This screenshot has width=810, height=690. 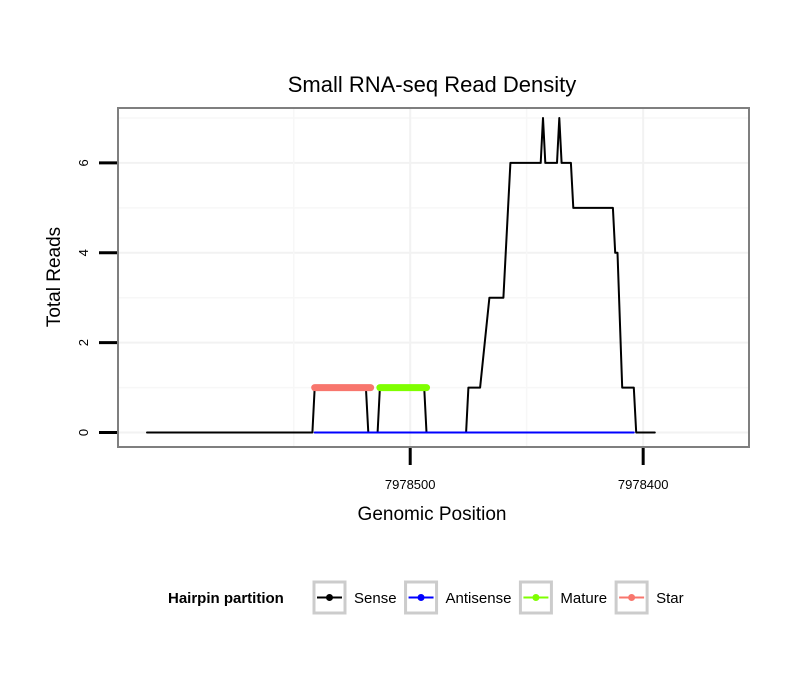 What do you see at coordinates (375, 598) in the screenshot?
I see `legend-label: Sense` at bounding box center [375, 598].